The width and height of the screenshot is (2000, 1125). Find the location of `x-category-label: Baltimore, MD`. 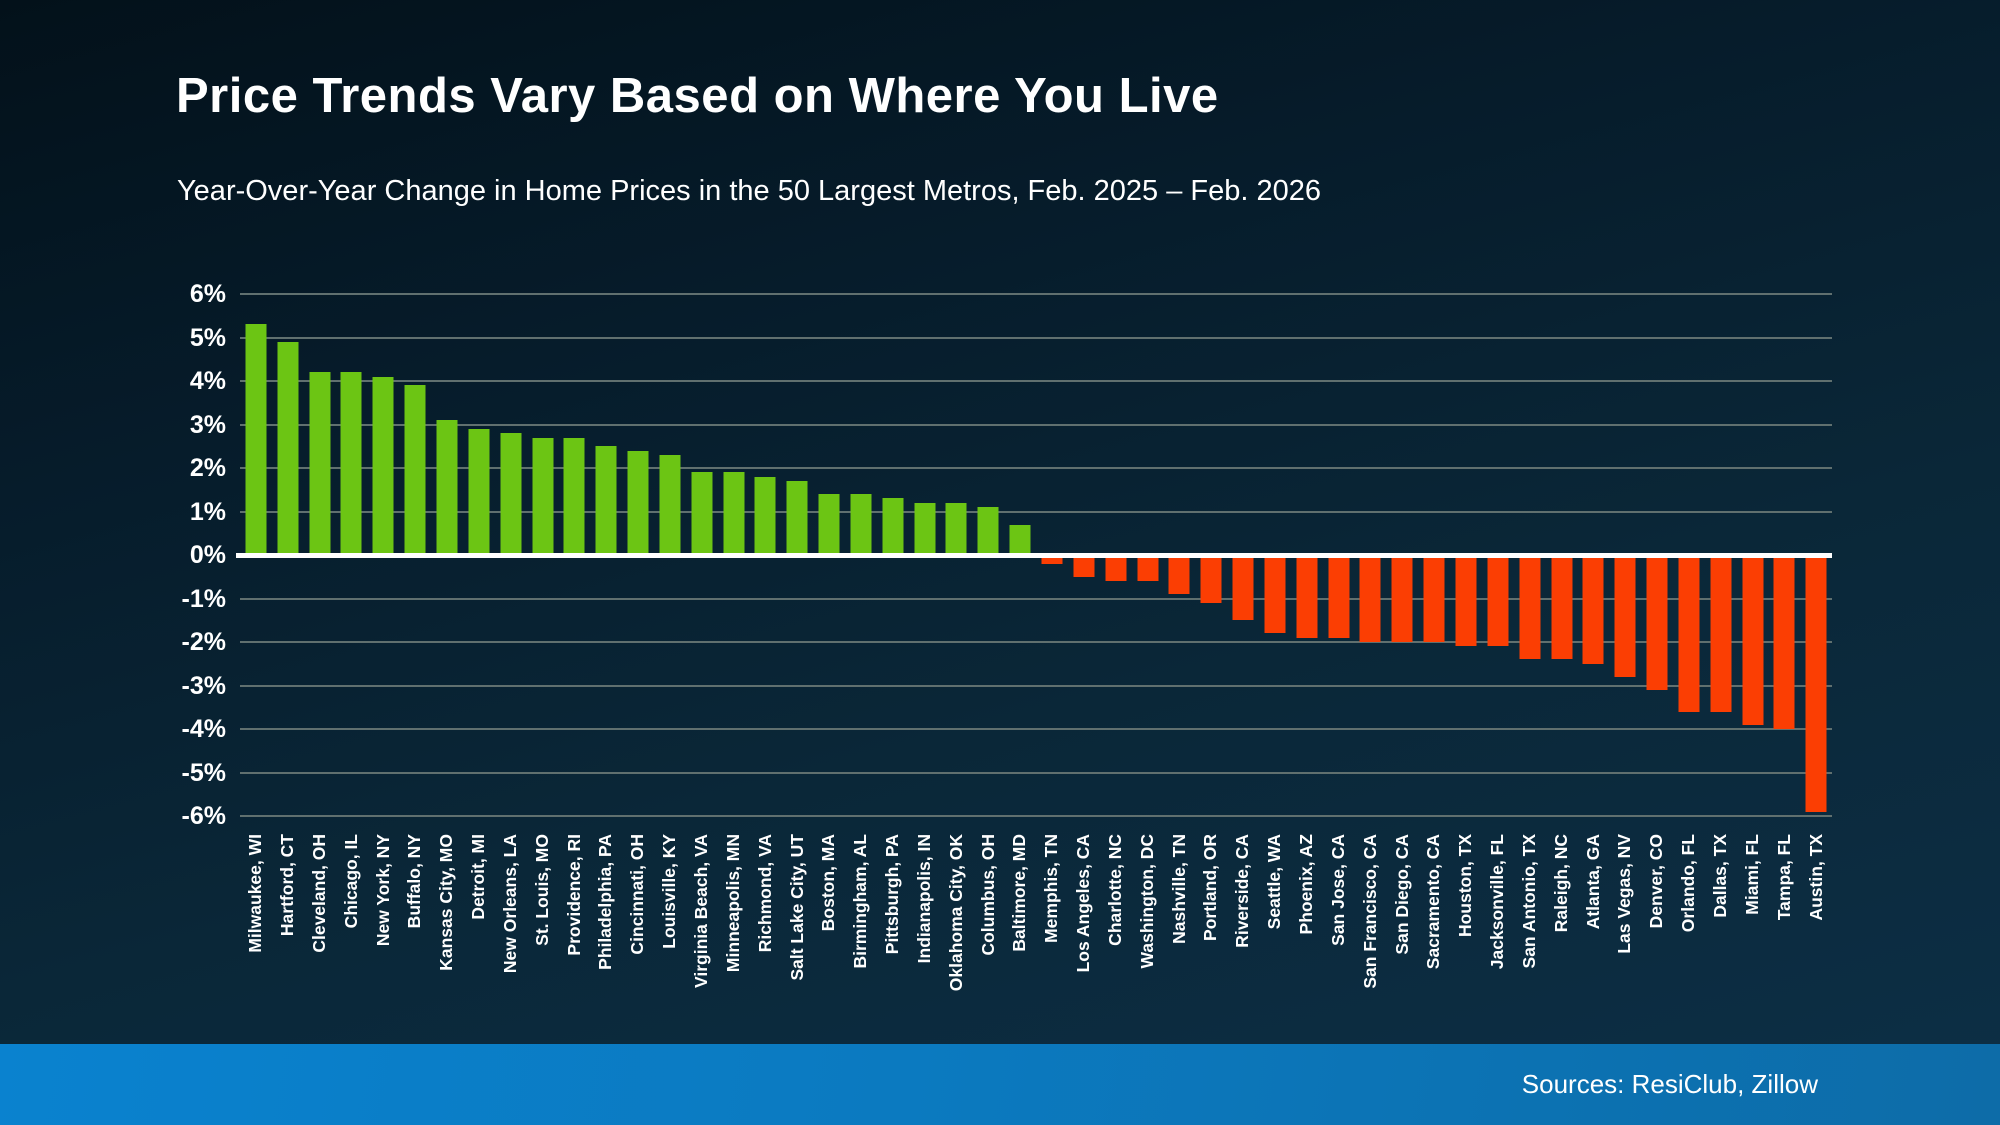

x-category-label: Baltimore, MD is located at coordinates (1019, 893).